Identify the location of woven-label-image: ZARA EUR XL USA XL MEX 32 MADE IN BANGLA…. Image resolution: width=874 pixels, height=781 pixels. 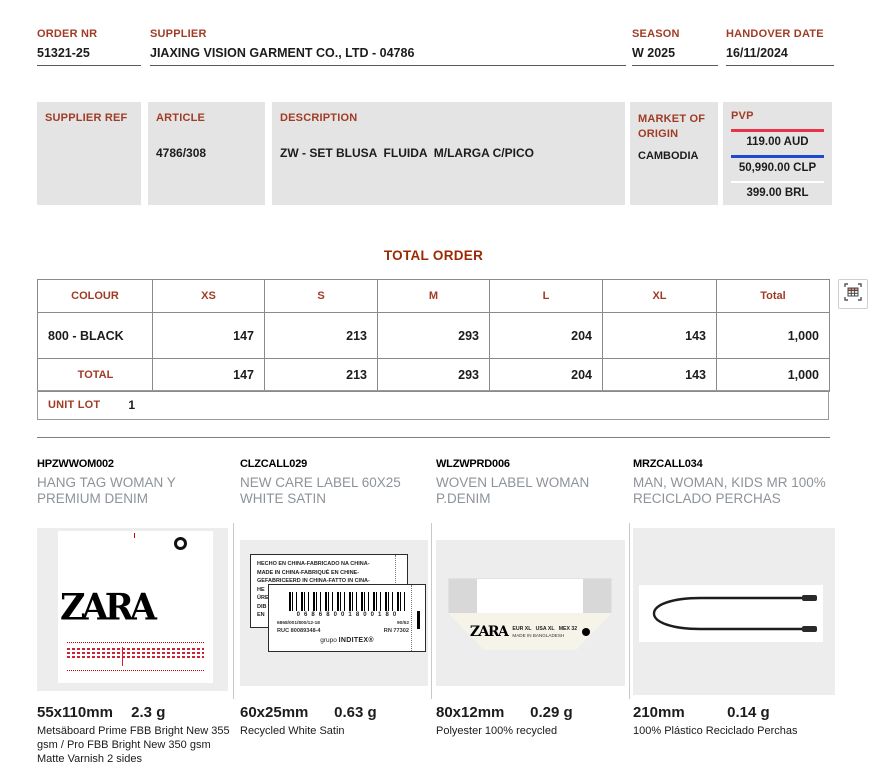
(530, 613).